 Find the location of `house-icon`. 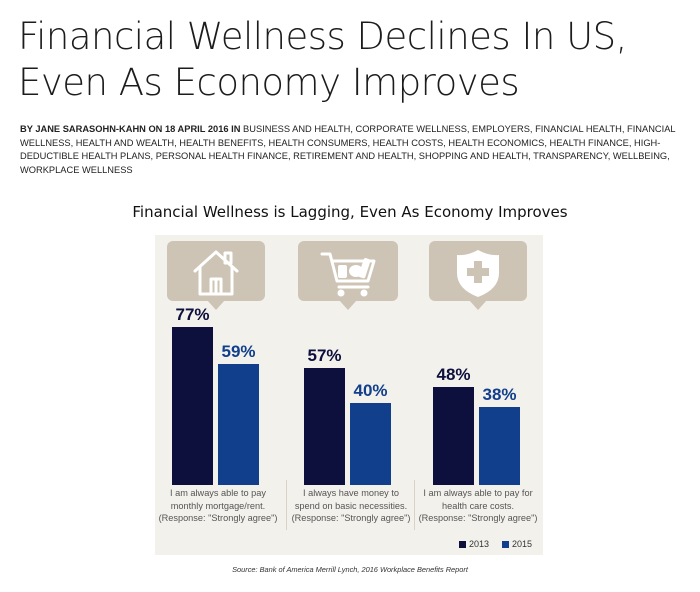

house-icon is located at coordinates (216, 273).